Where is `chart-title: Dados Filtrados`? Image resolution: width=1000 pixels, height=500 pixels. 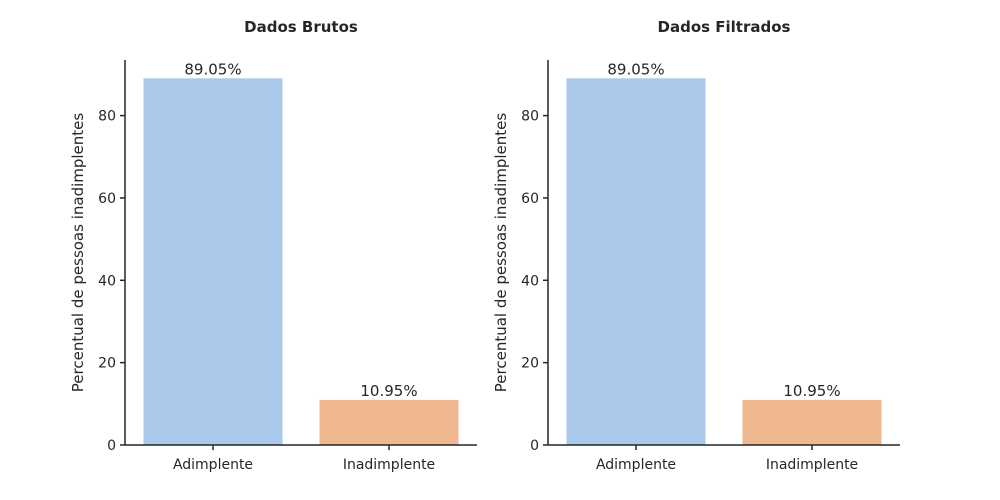
chart-title: Dados Filtrados is located at coordinates (724, 27).